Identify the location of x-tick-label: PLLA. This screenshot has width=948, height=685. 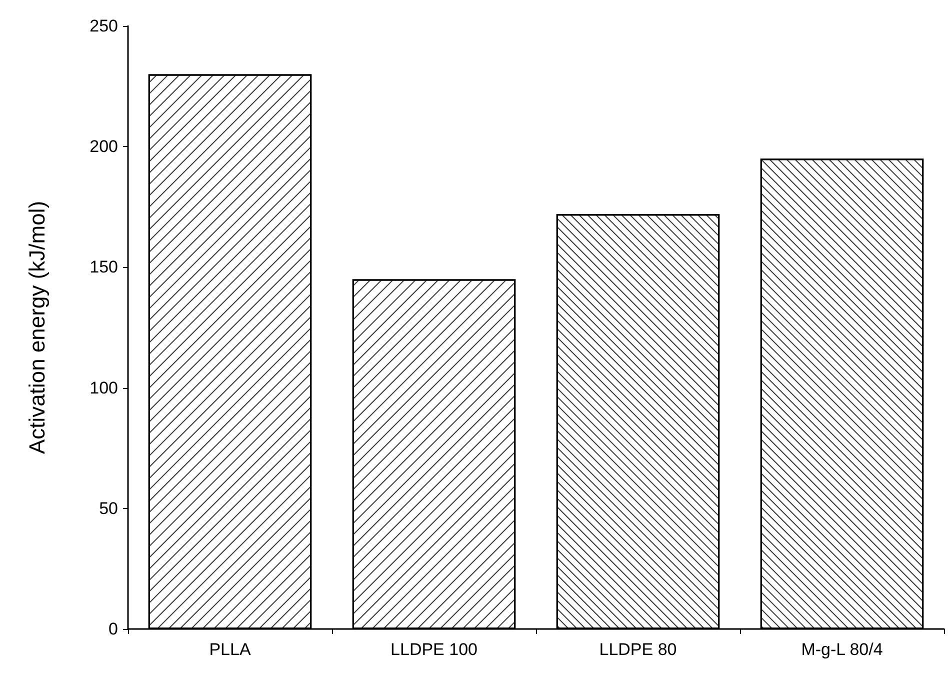
(230, 649).